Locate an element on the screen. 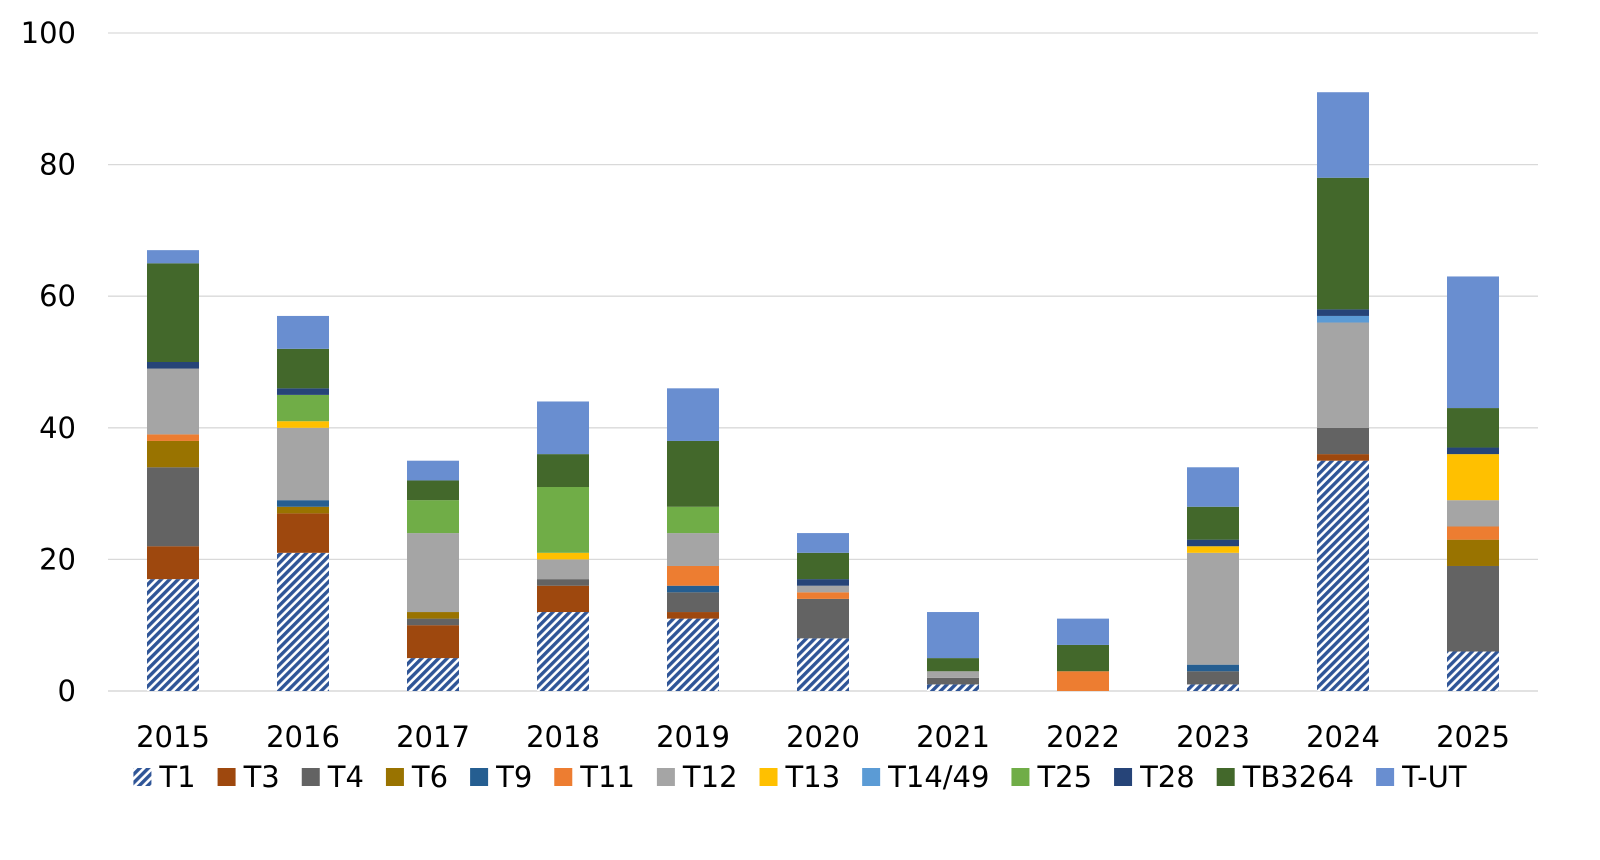 The height and width of the screenshot is (860, 1600). bar-2025-t12 is located at coordinates (1473, 513).